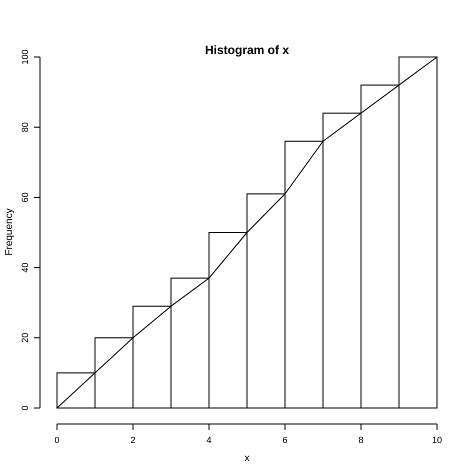 The height and width of the screenshot is (474, 474). I want to click on x-tick-label: 10, so click(437, 440).